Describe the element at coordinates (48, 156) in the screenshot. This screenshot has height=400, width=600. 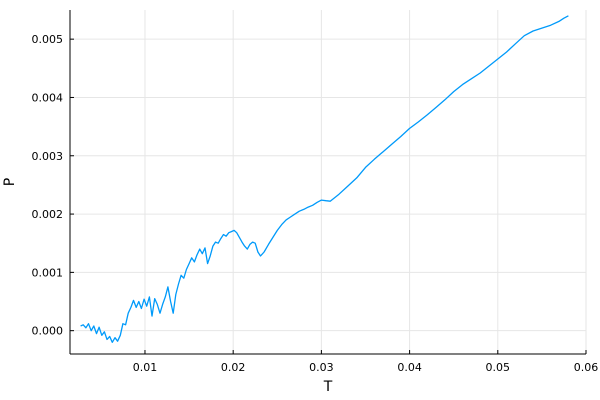
I see `y-tick-label: 0.003` at that location.